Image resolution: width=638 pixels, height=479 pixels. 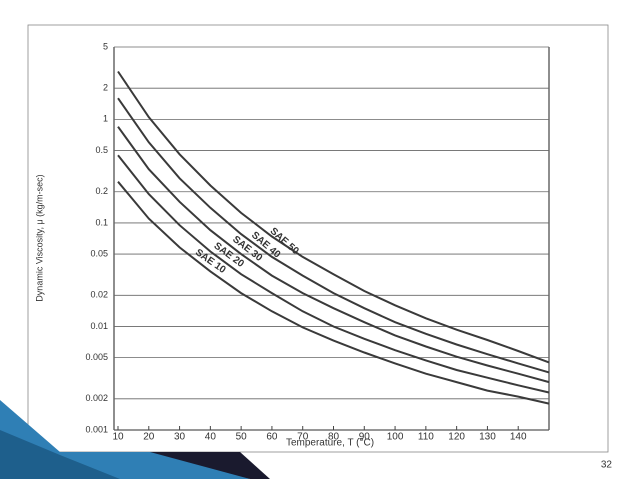 I want to click on y-tick-label: 5, so click(x=105, y=46).